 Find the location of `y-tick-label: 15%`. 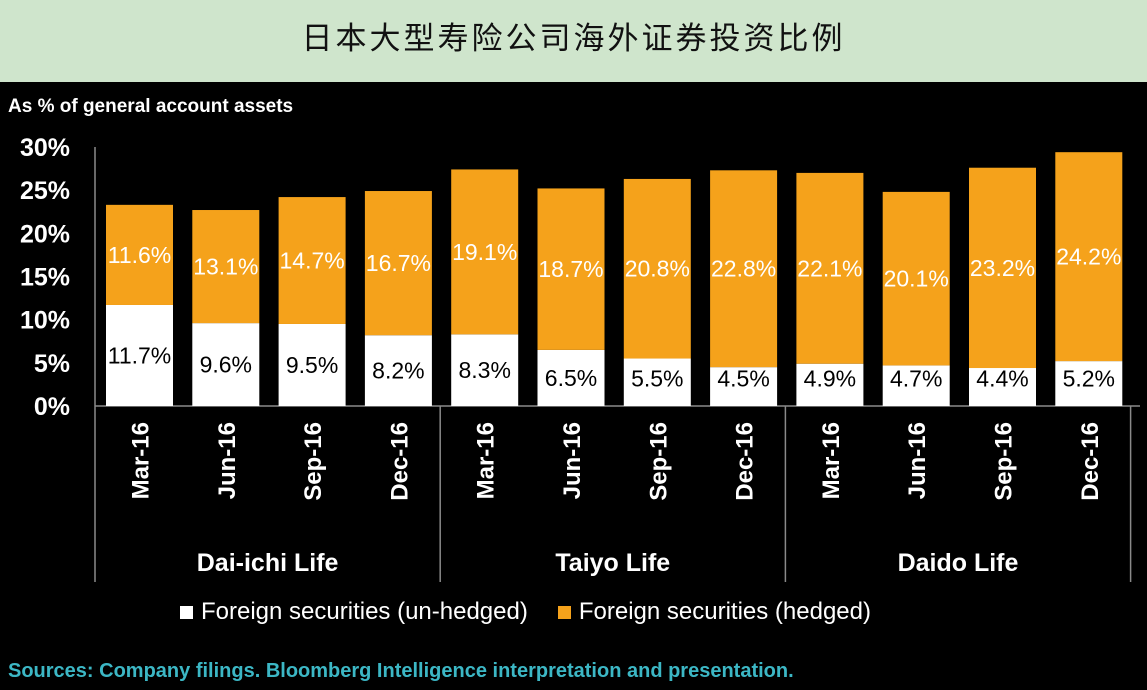

y-tick-label: 15% is located at coordinates (45, 278).